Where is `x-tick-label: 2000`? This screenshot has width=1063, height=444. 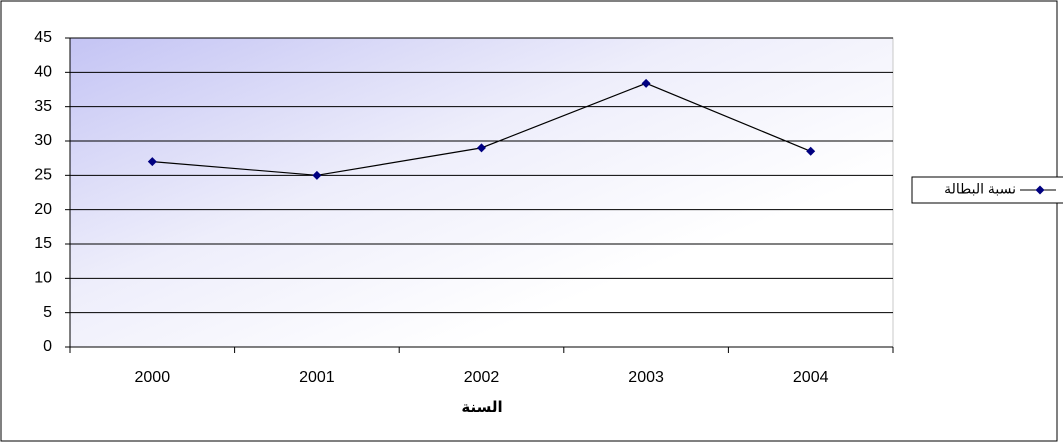
x-tick-label: 2000 is located at coordinates (153, 377).